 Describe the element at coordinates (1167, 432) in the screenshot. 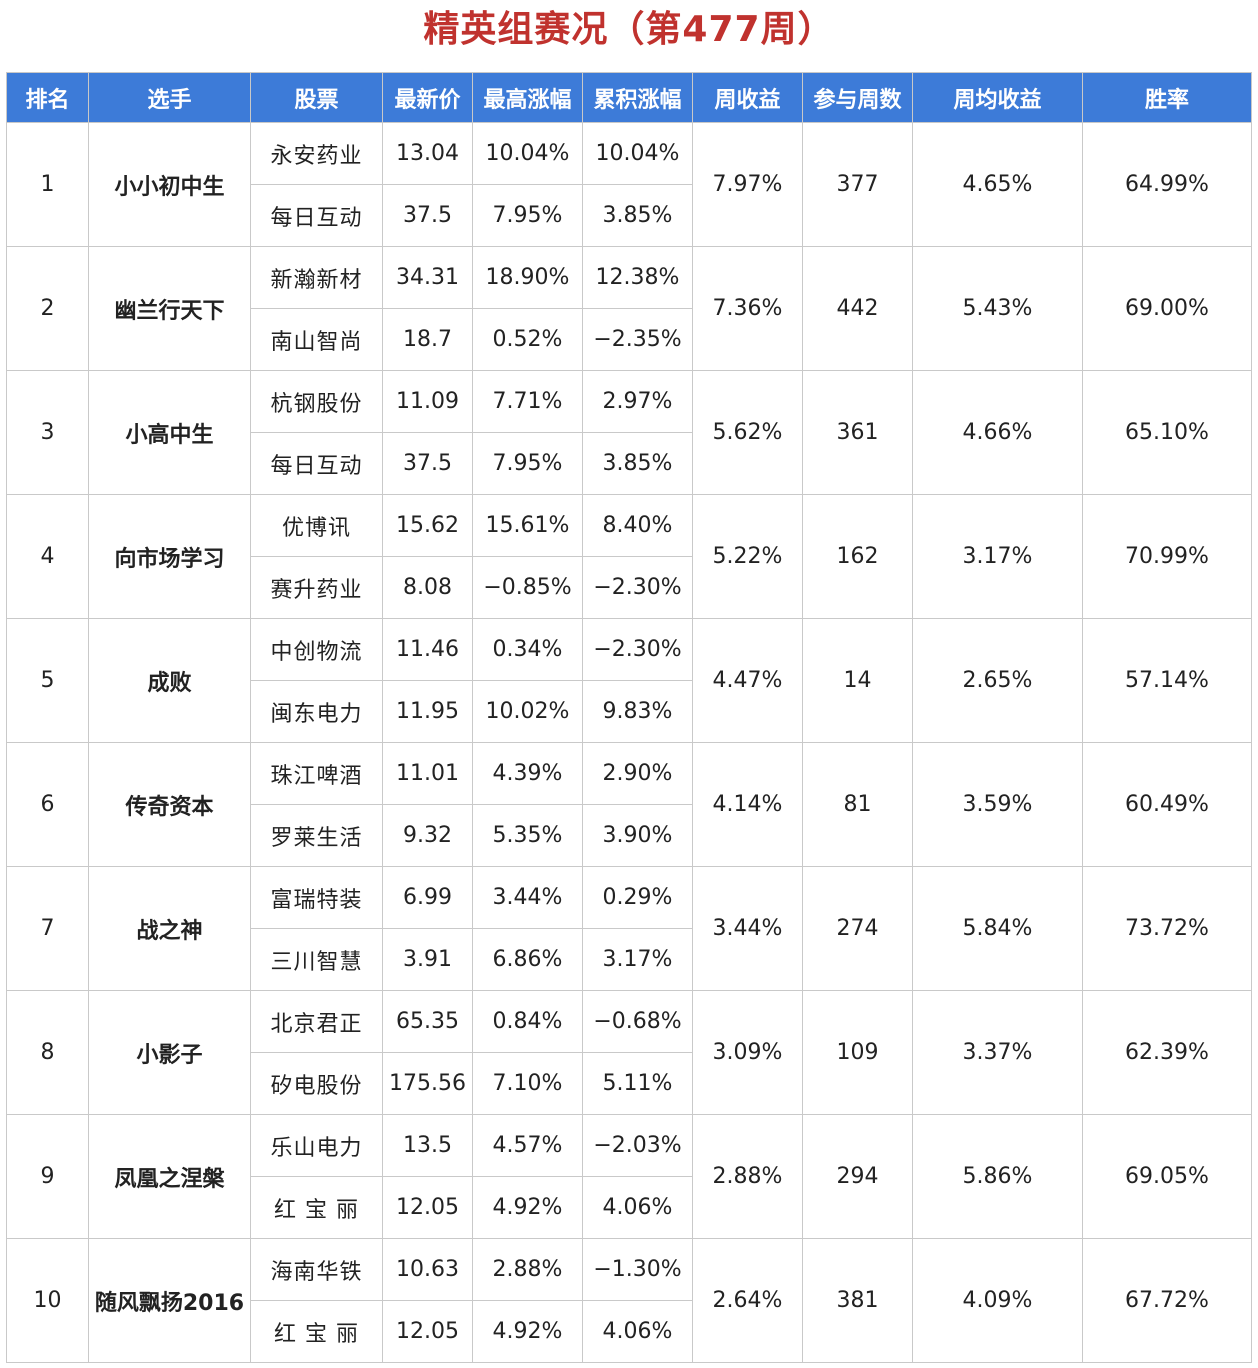

I see `win-rate: 65.10%` at that location.